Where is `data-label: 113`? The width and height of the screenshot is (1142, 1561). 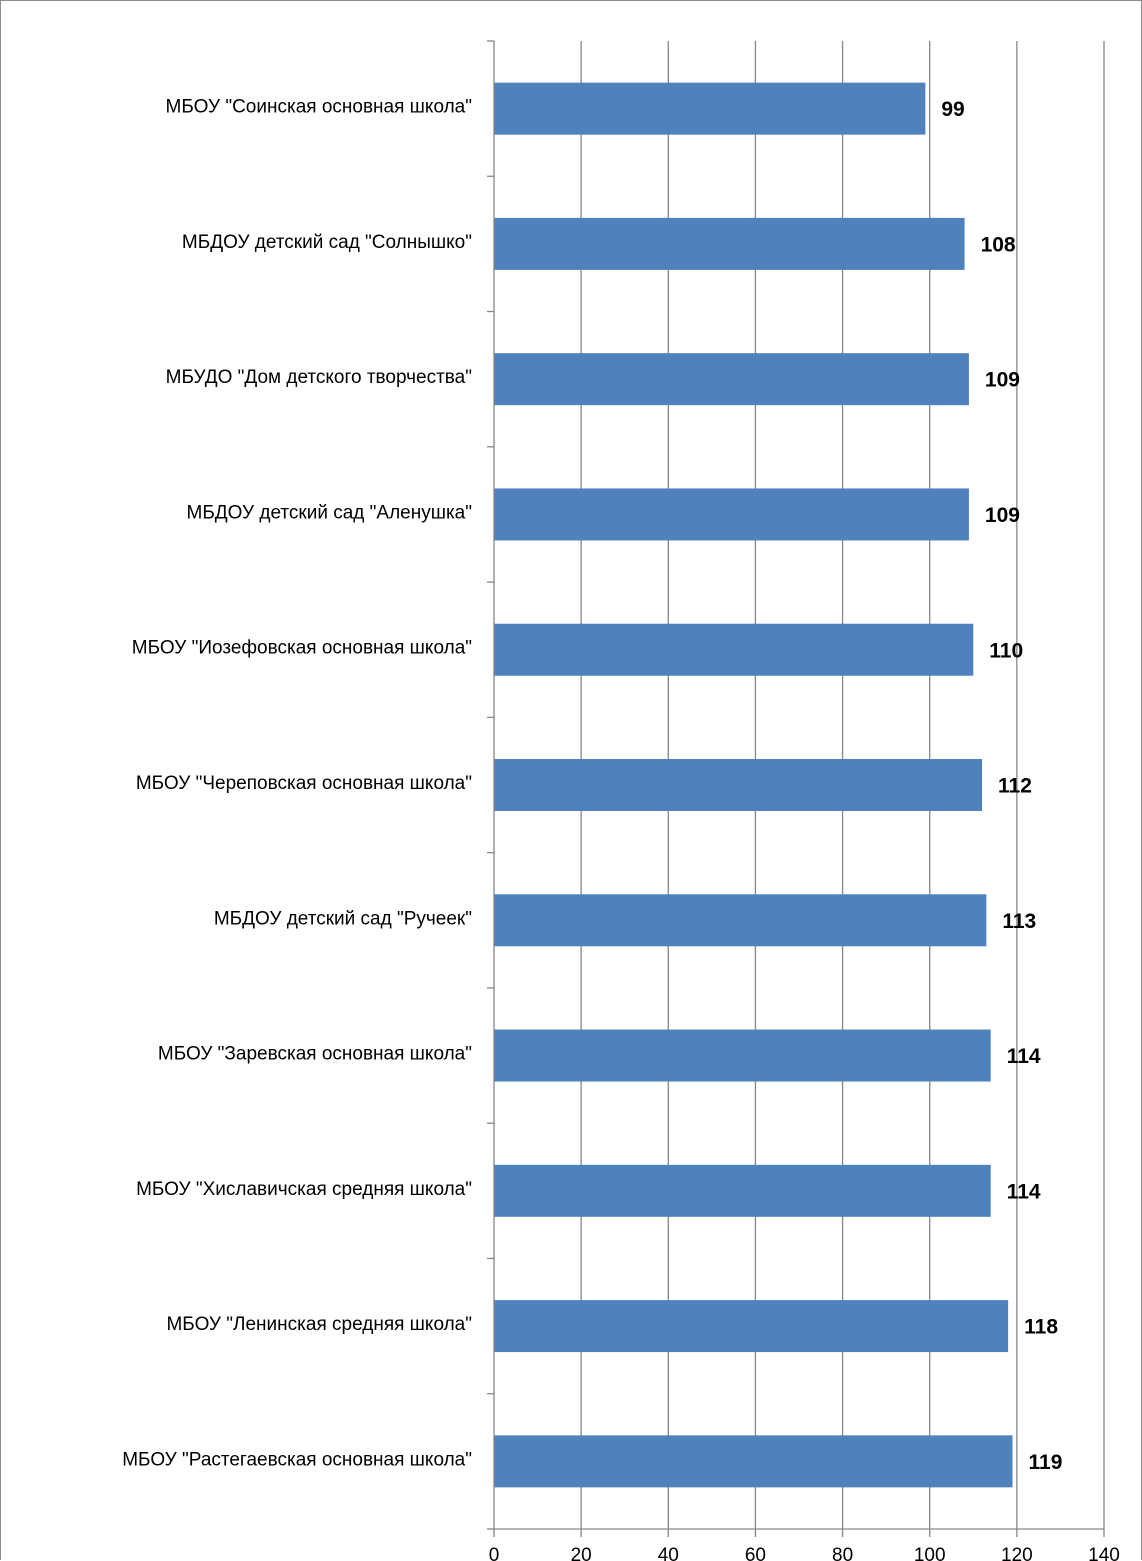 data-label: 113 is located at coordinates (1019, 921).